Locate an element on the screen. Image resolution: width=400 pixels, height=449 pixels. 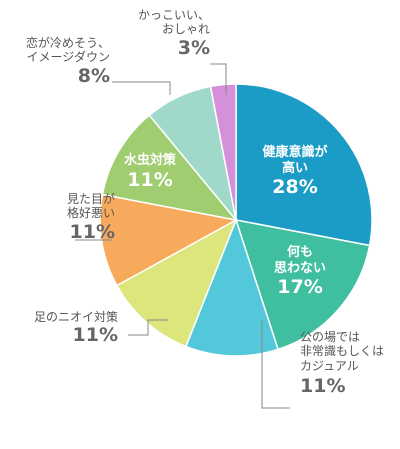
slice-label: かっこいい、 おしゃれ 3% is located at coordinates (160, 34).